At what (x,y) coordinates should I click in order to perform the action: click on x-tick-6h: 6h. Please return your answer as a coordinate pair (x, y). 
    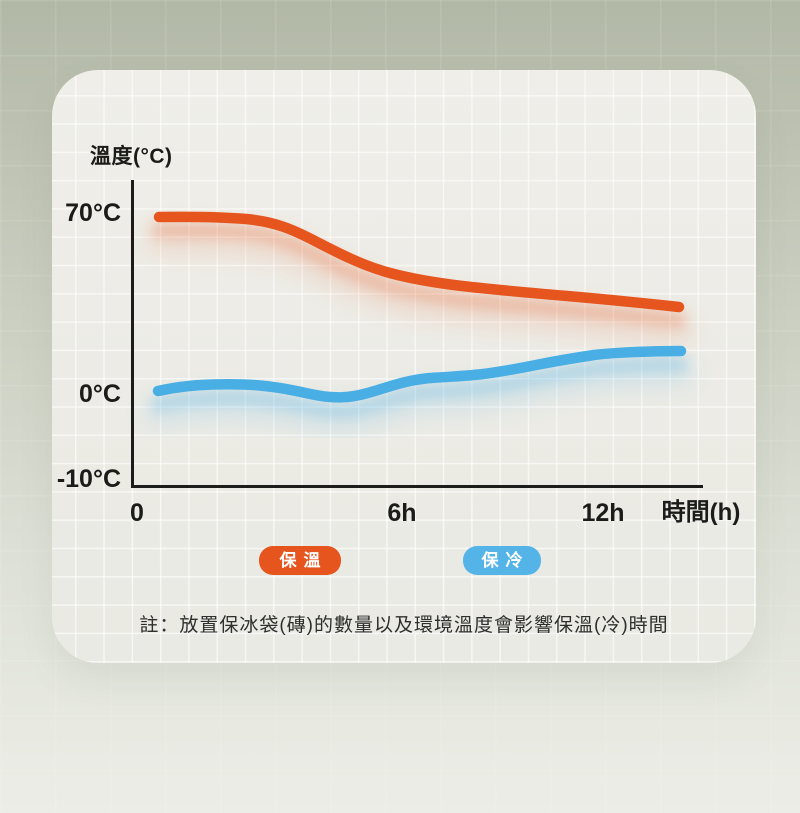
    Looking at the image, I should click on (402, 513).